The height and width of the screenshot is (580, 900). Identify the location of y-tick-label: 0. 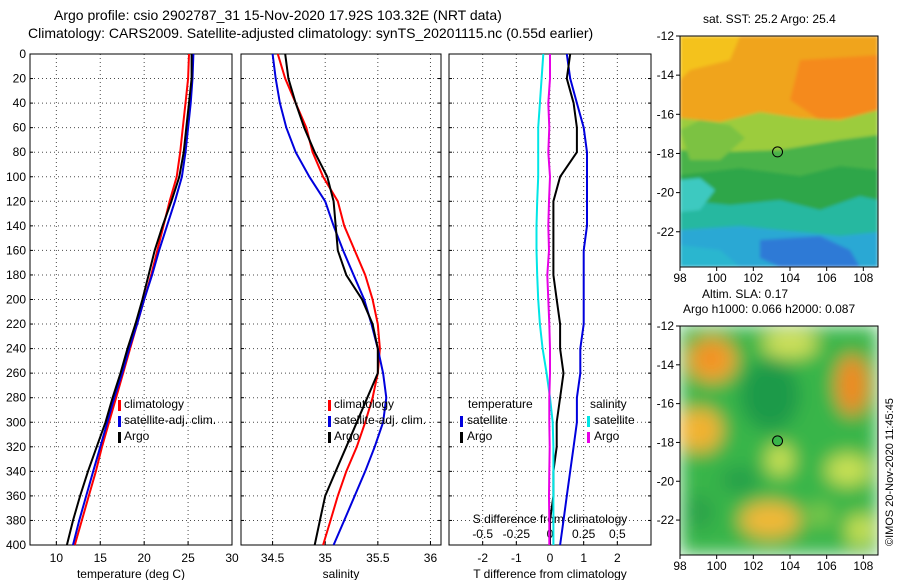
(22, 54).